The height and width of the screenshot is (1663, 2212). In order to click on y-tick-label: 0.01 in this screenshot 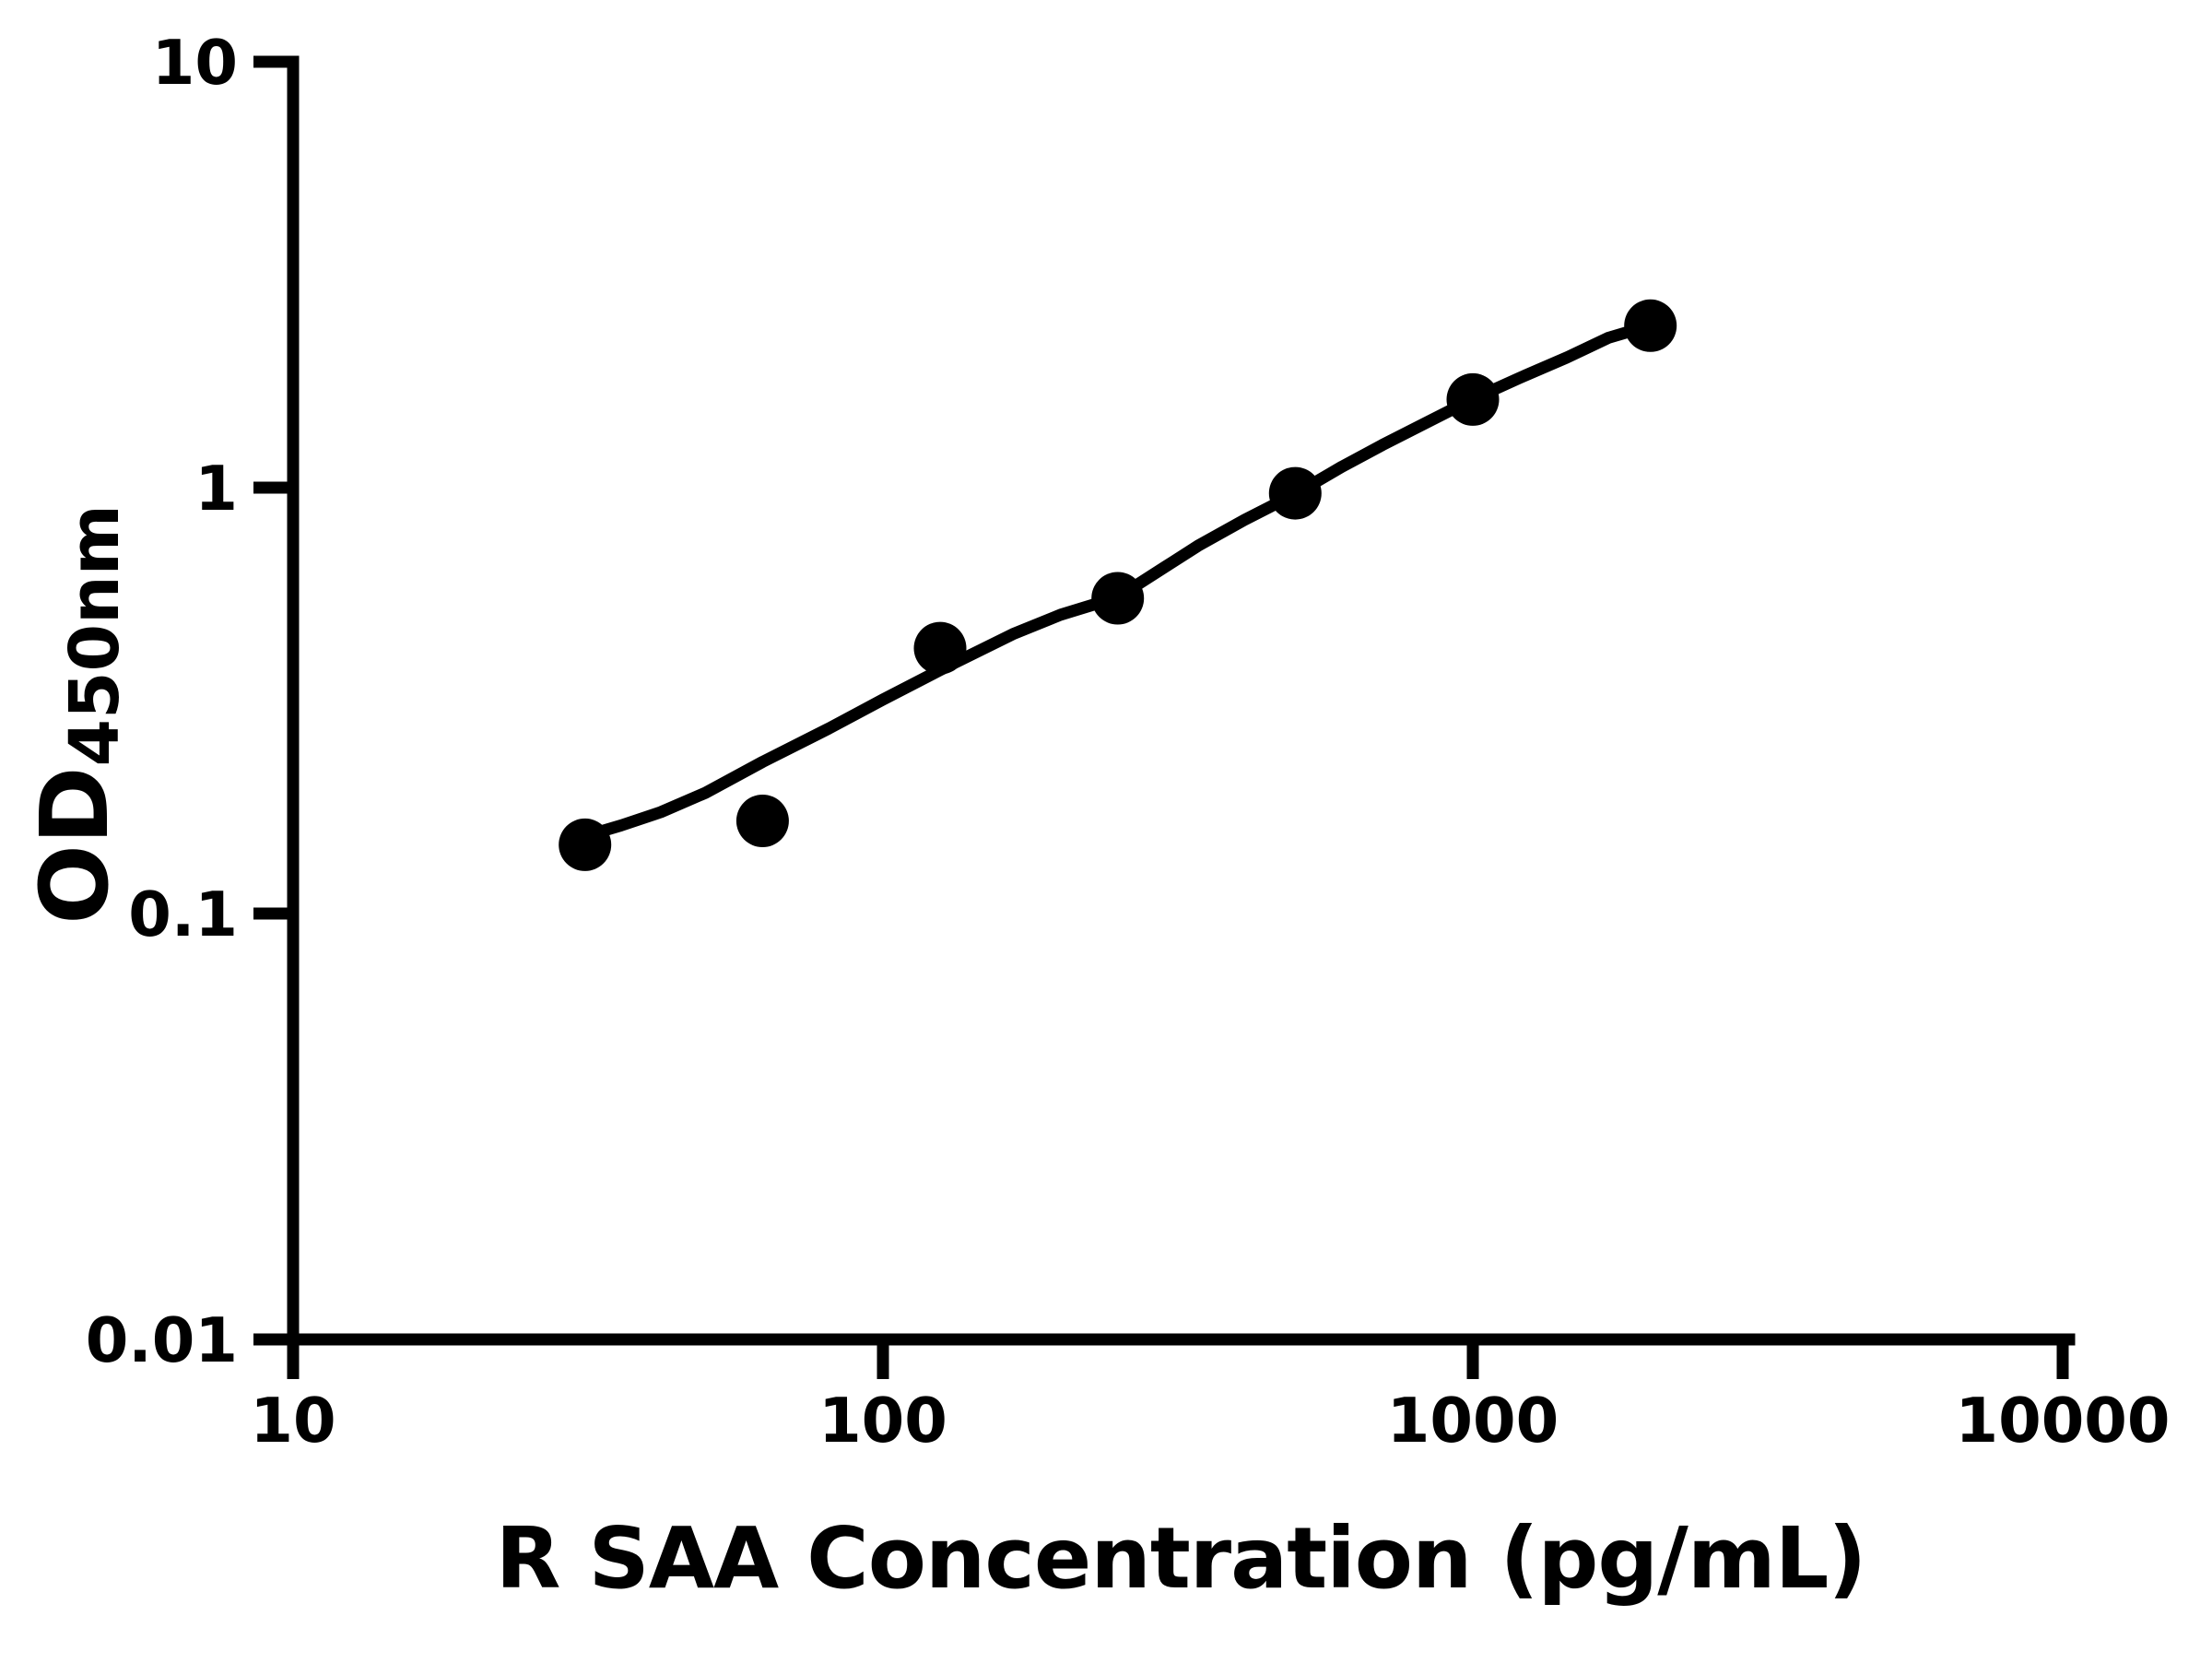, I will do `click(162, 1340)`.